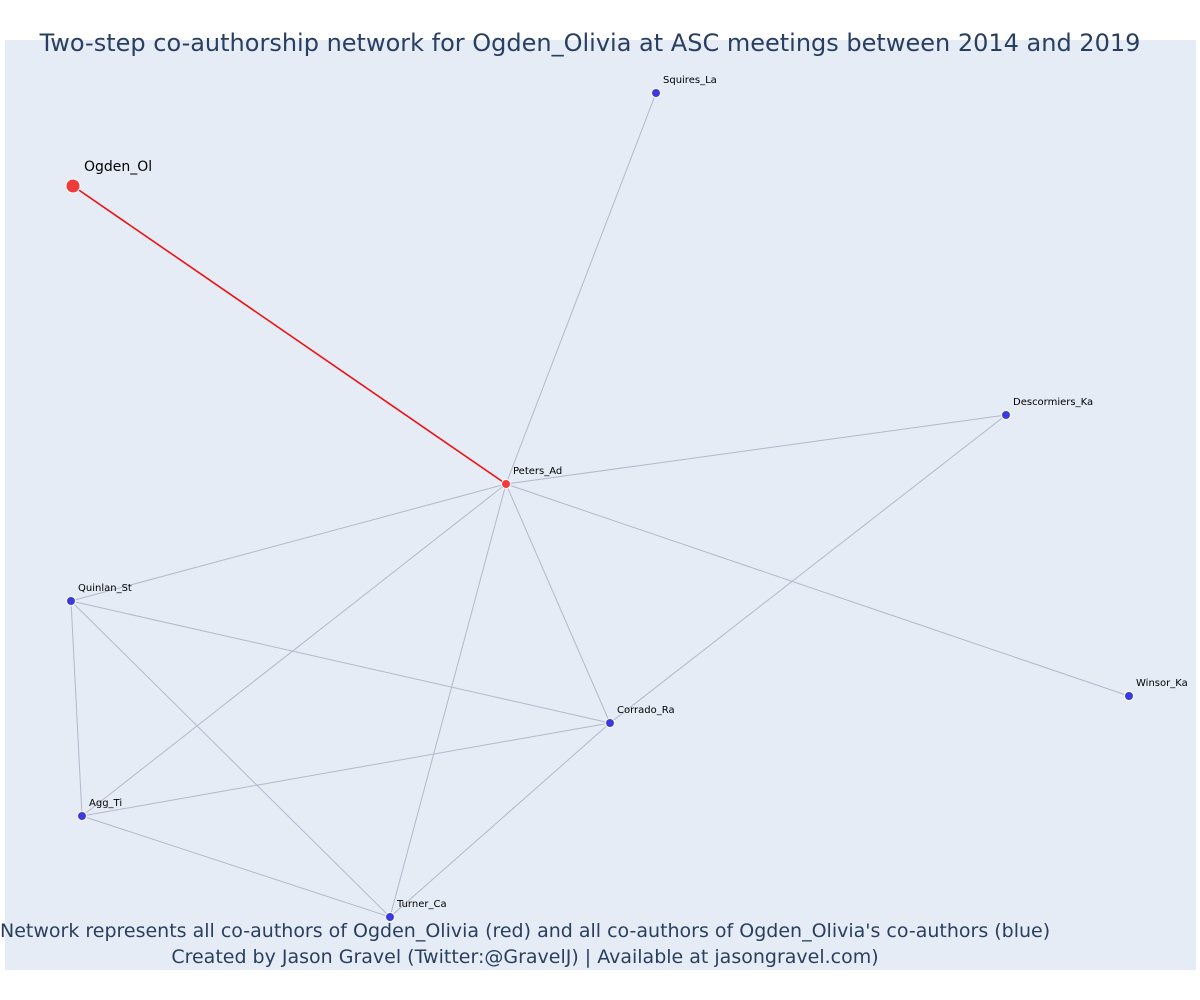 The width and height of the screenshot is (1200, 1000). Describe the element at coordinates (288, 542) in the screenshot. I see `edge-Peters_Ad-Quinlan_St` at that location.